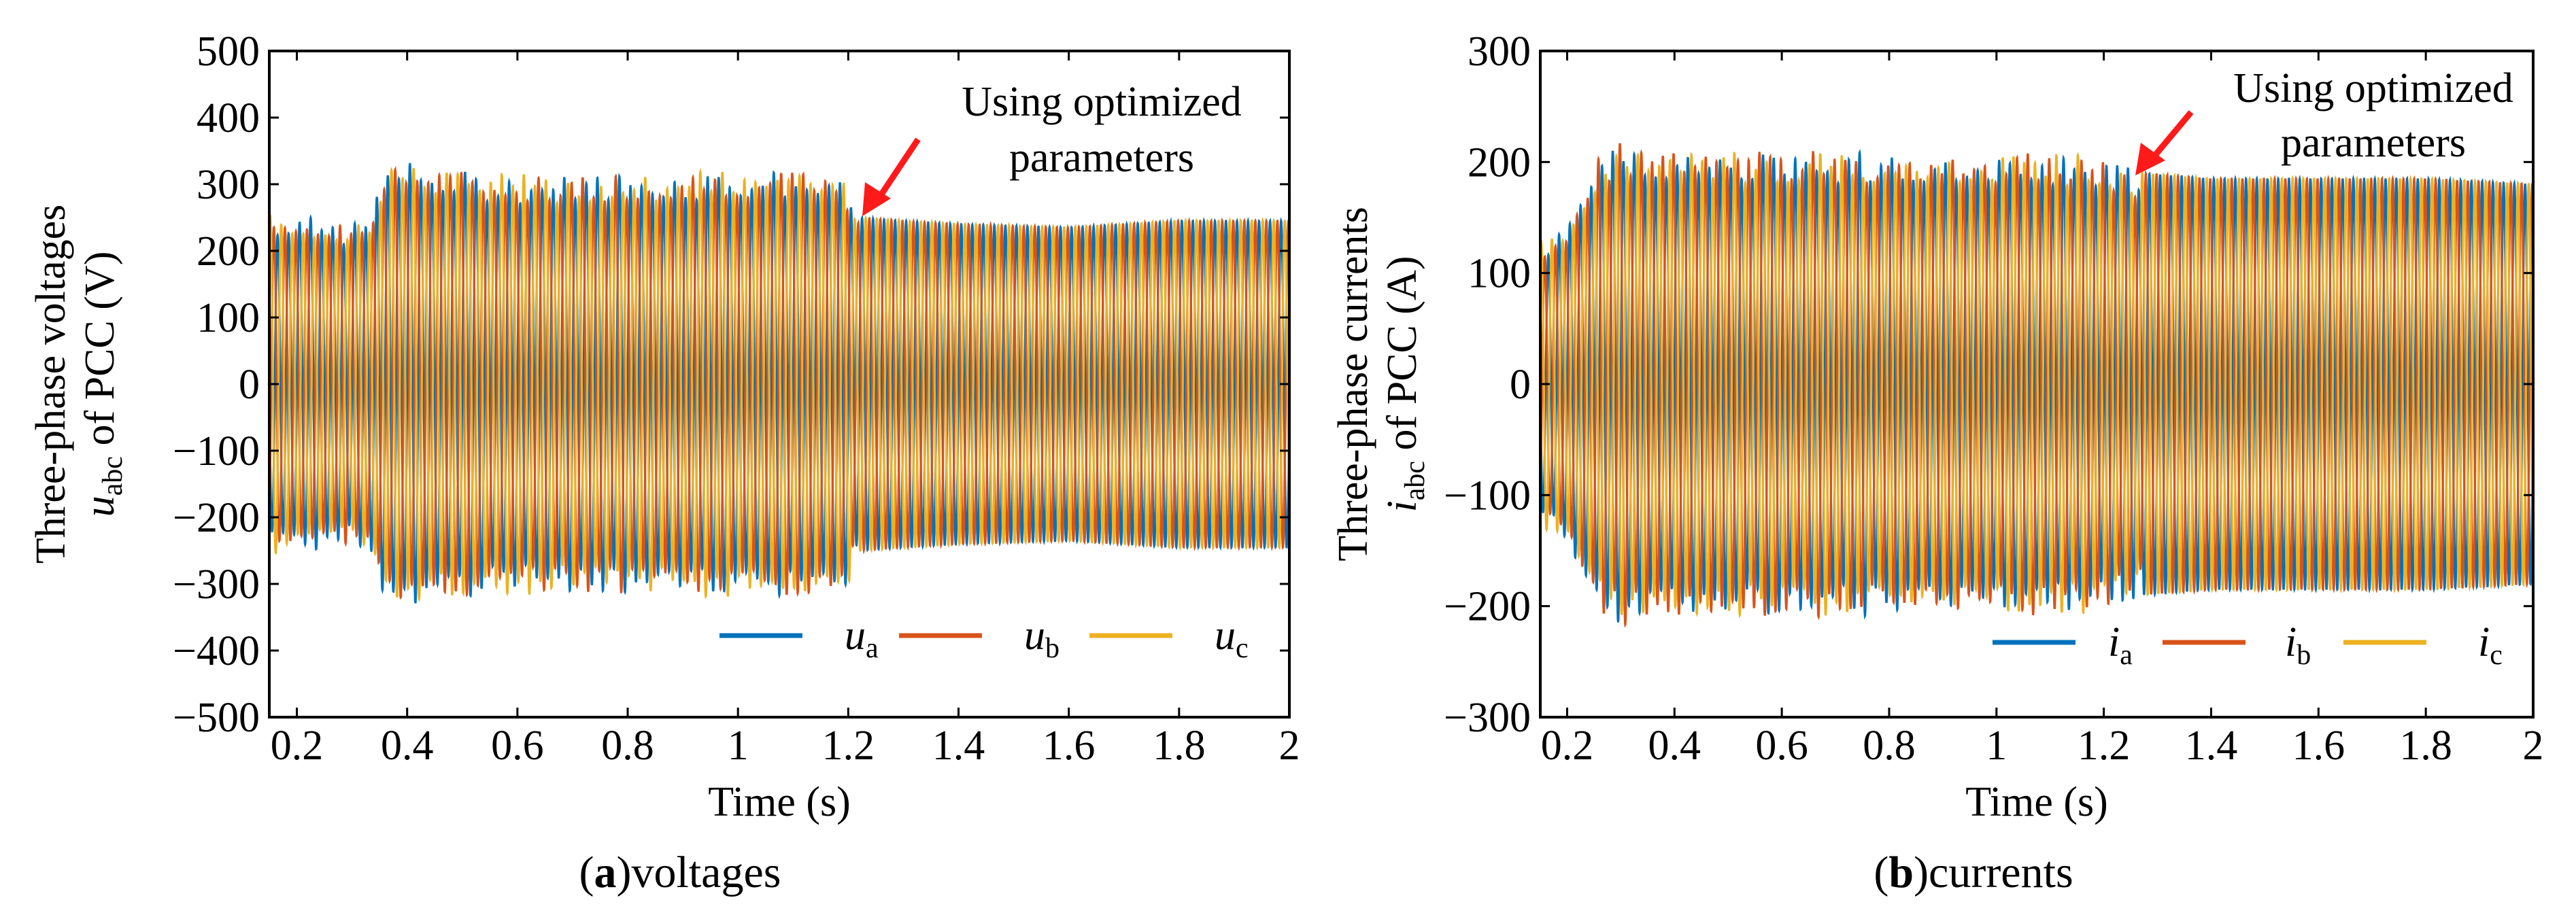 This screenshot has width=2576, height=917. Describe the element at coordinates (1973, 872) in the screenshot. I see `current-caption: (b)currents` at that location.